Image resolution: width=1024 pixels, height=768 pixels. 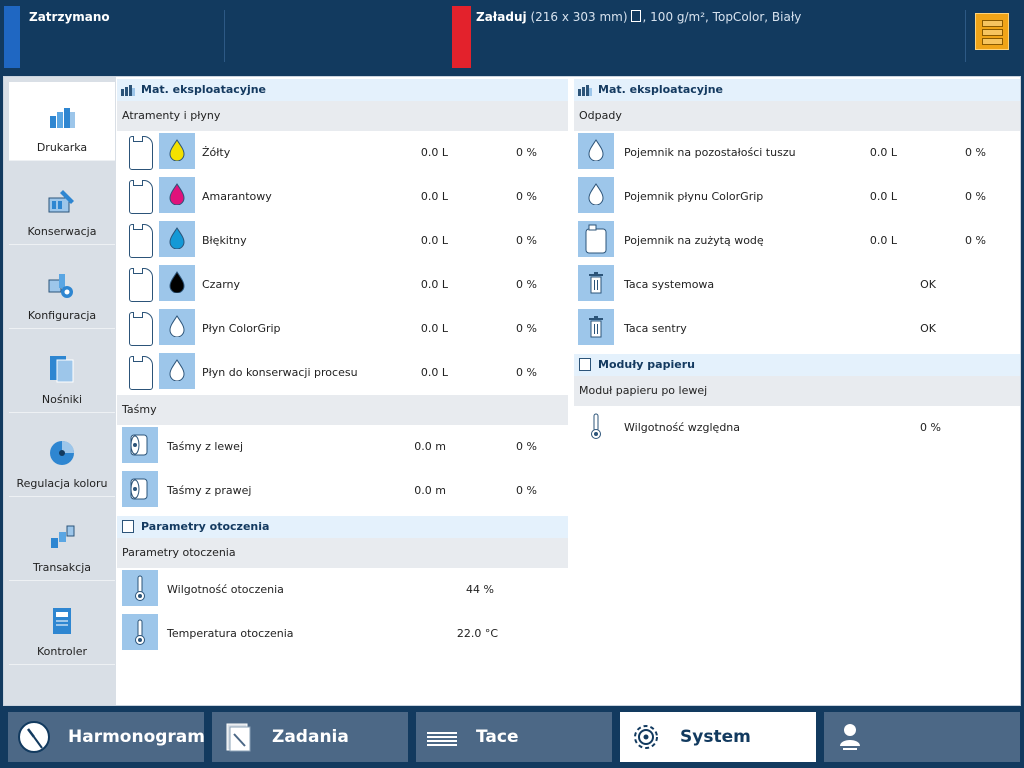 I want to click on maintenance-icon, so click(x=61, y=201).